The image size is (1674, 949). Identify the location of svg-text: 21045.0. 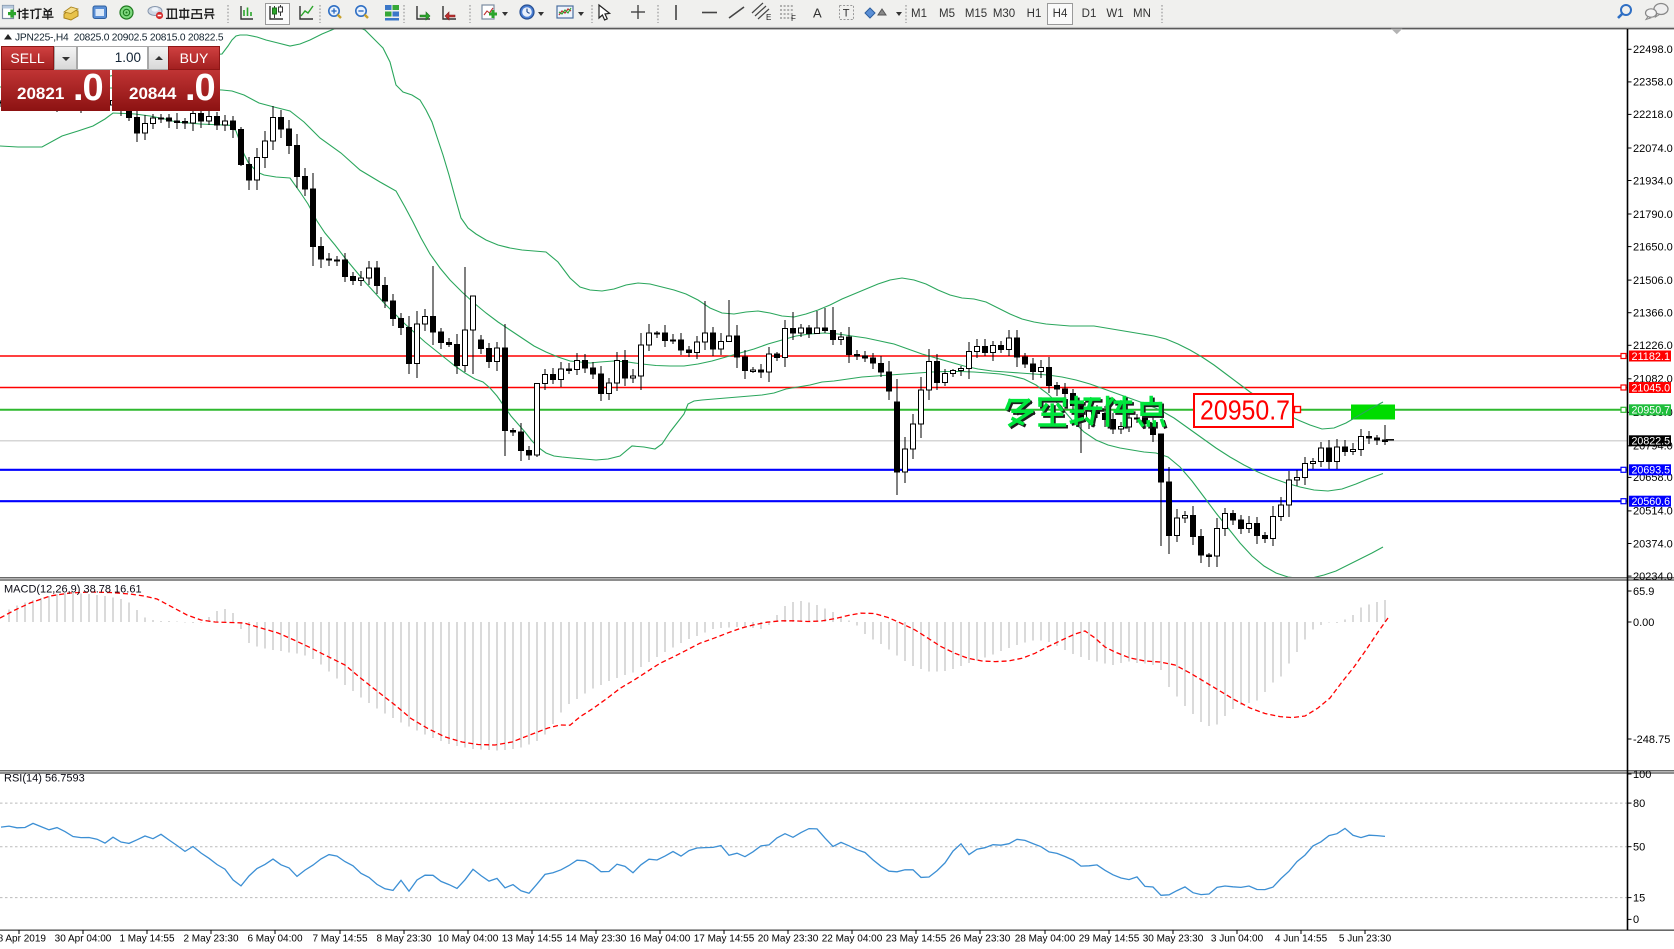
(1651, 388).